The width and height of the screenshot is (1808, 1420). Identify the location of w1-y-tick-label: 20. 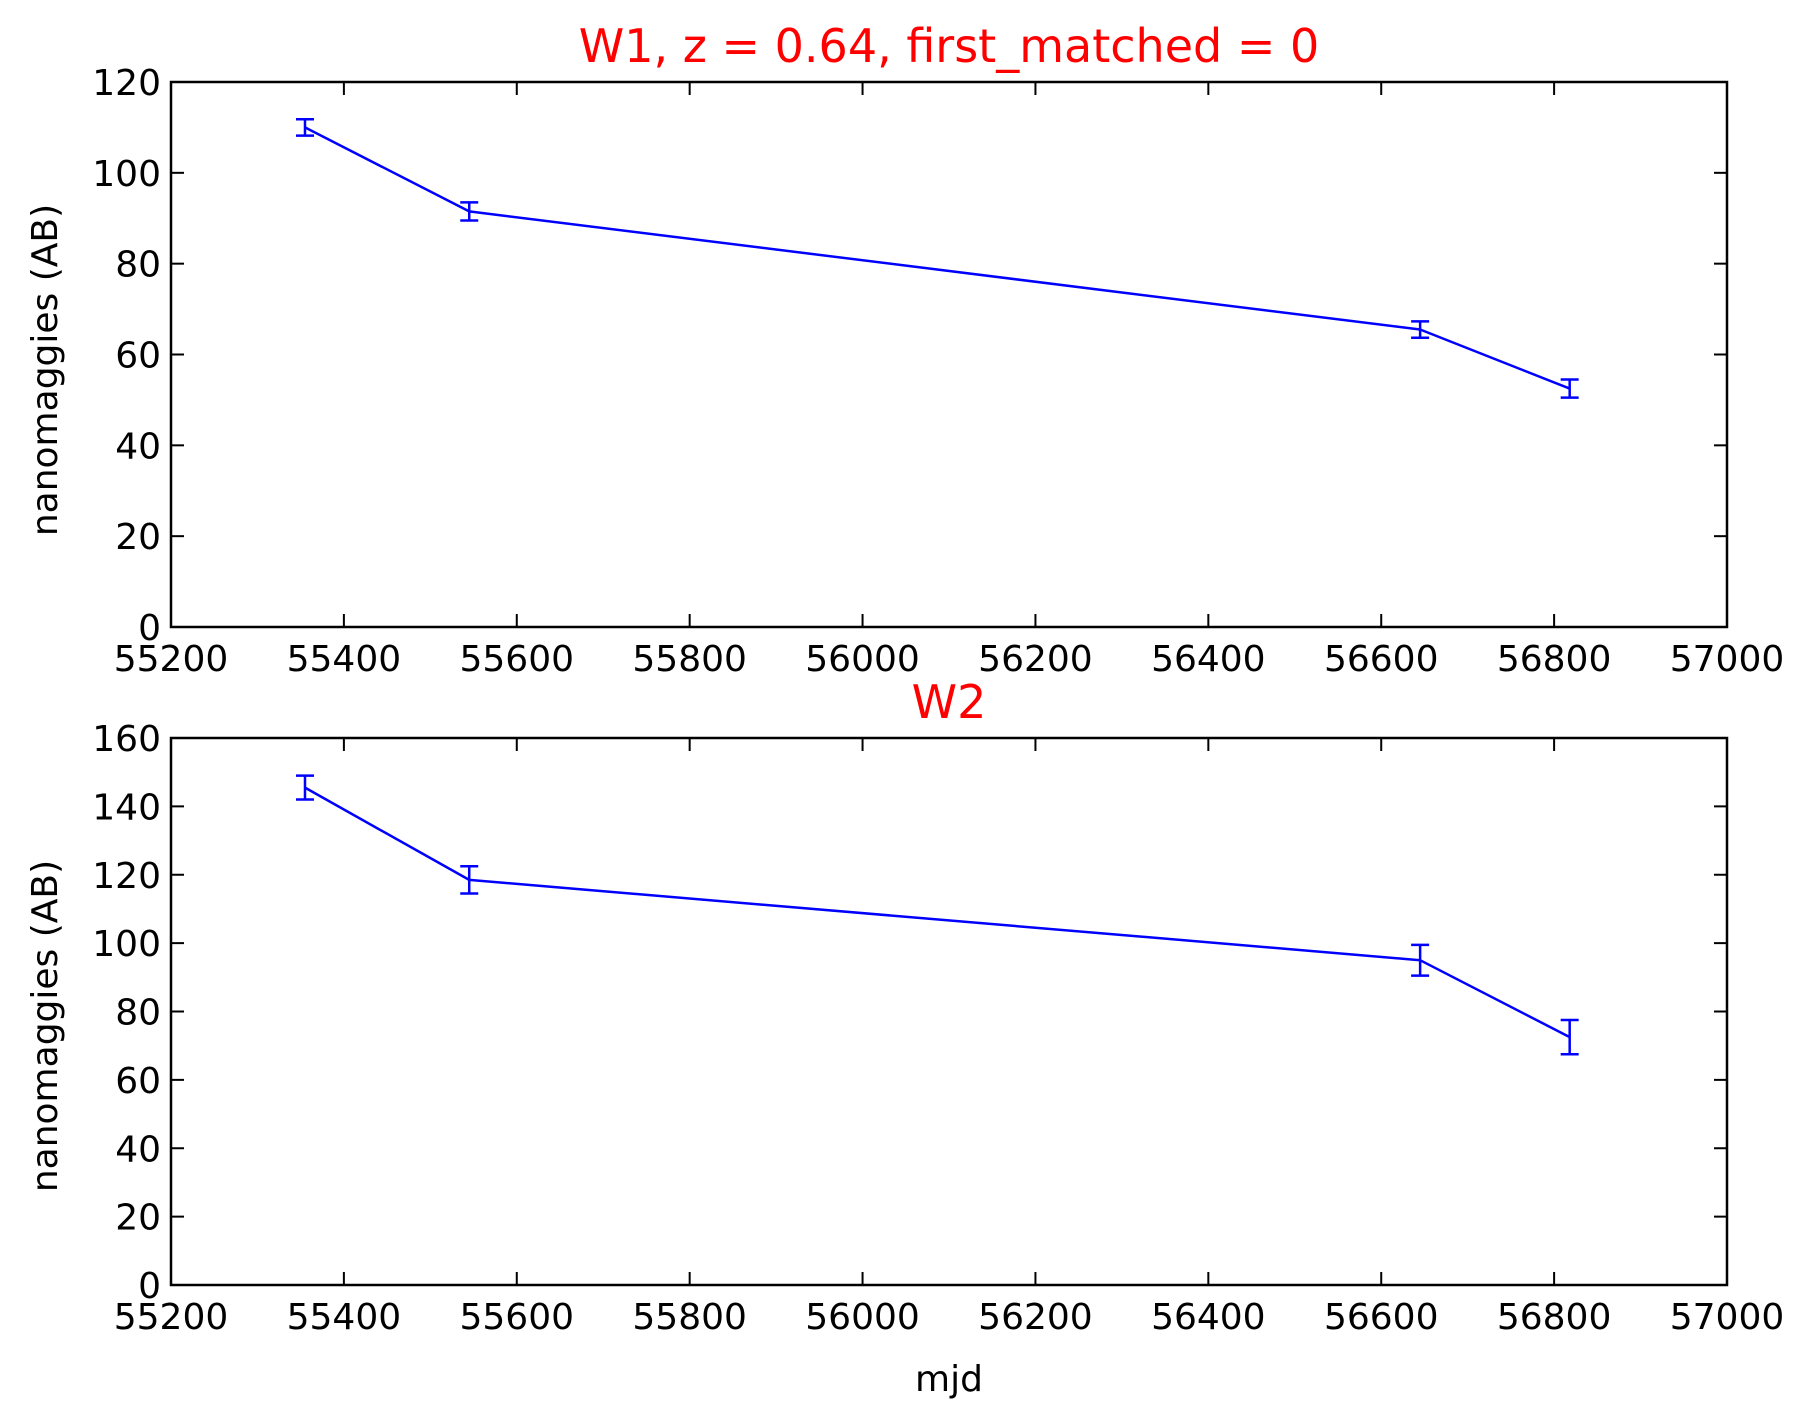
(138, 537).